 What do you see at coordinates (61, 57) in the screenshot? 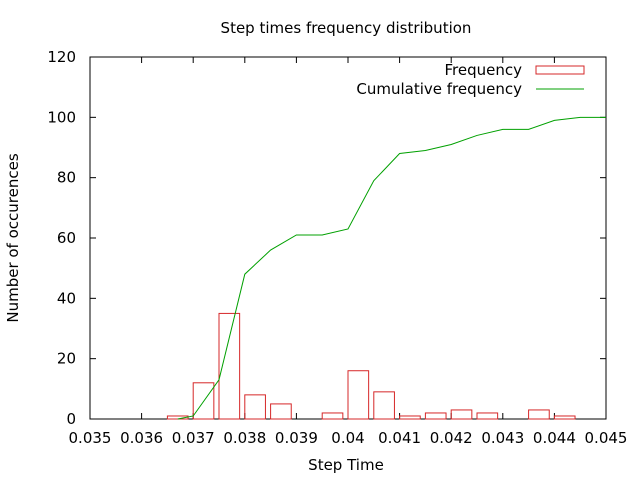
I see `y-tick-label: 120` at bounding box center [61, 57].